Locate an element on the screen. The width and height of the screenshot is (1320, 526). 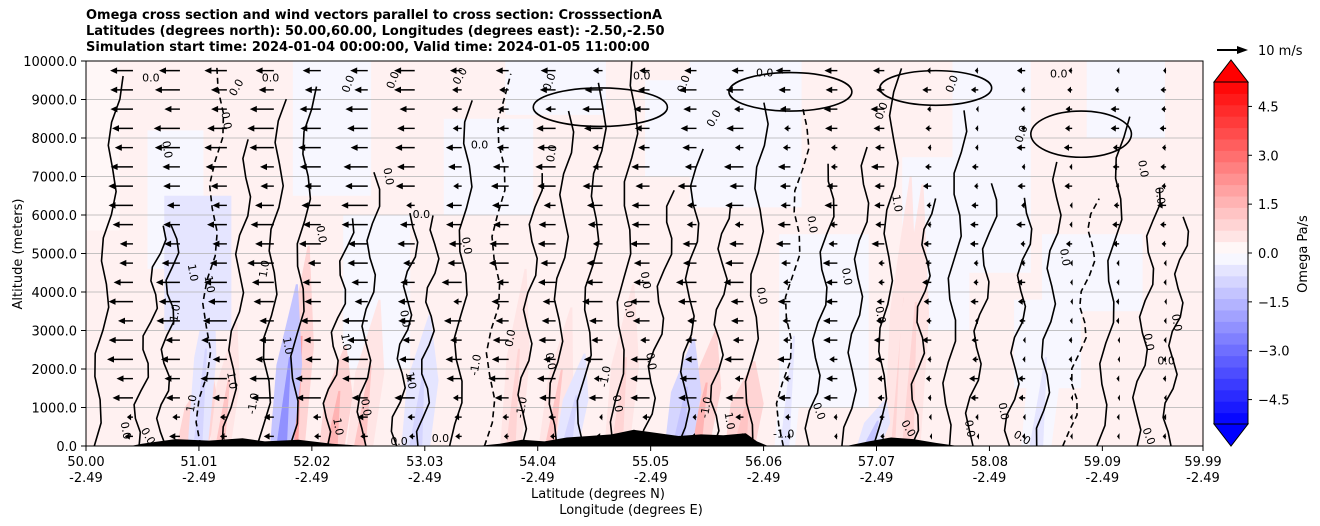
y-axis-label: Altitude (meters) is located at coordinates (18, 254).